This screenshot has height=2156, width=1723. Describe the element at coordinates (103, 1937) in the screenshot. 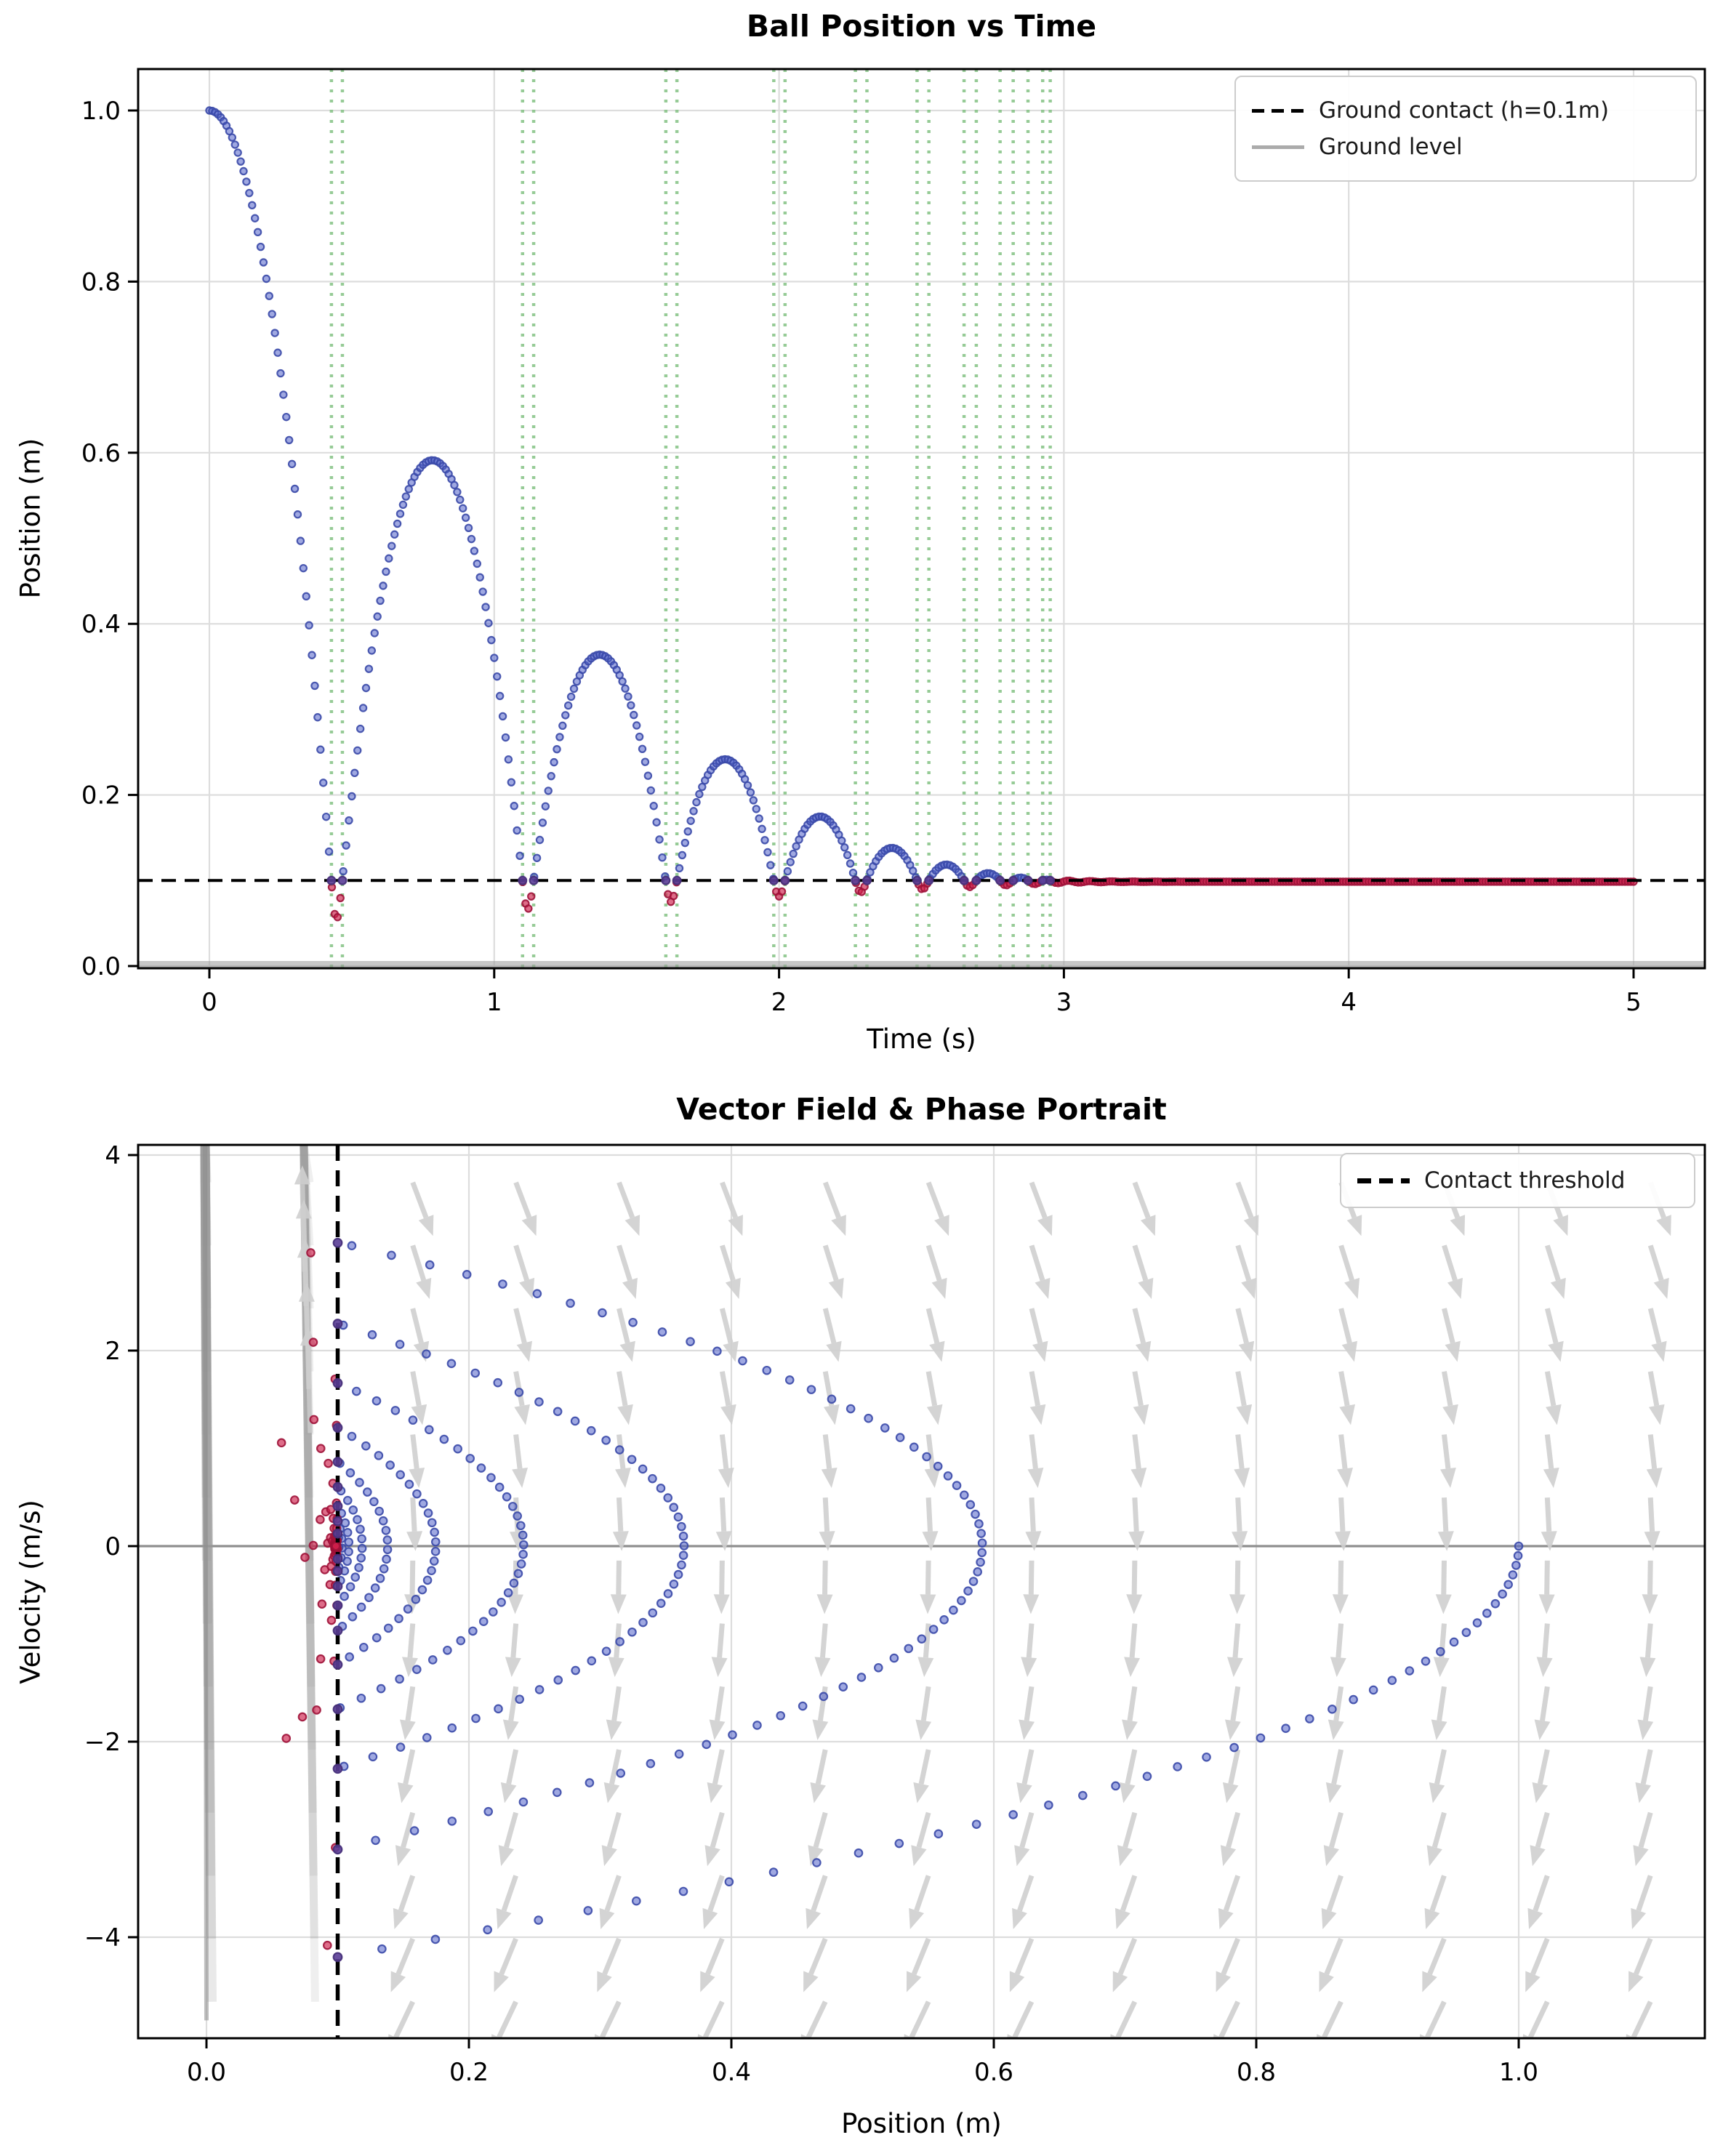

I see `svg-text: −4` at that location.